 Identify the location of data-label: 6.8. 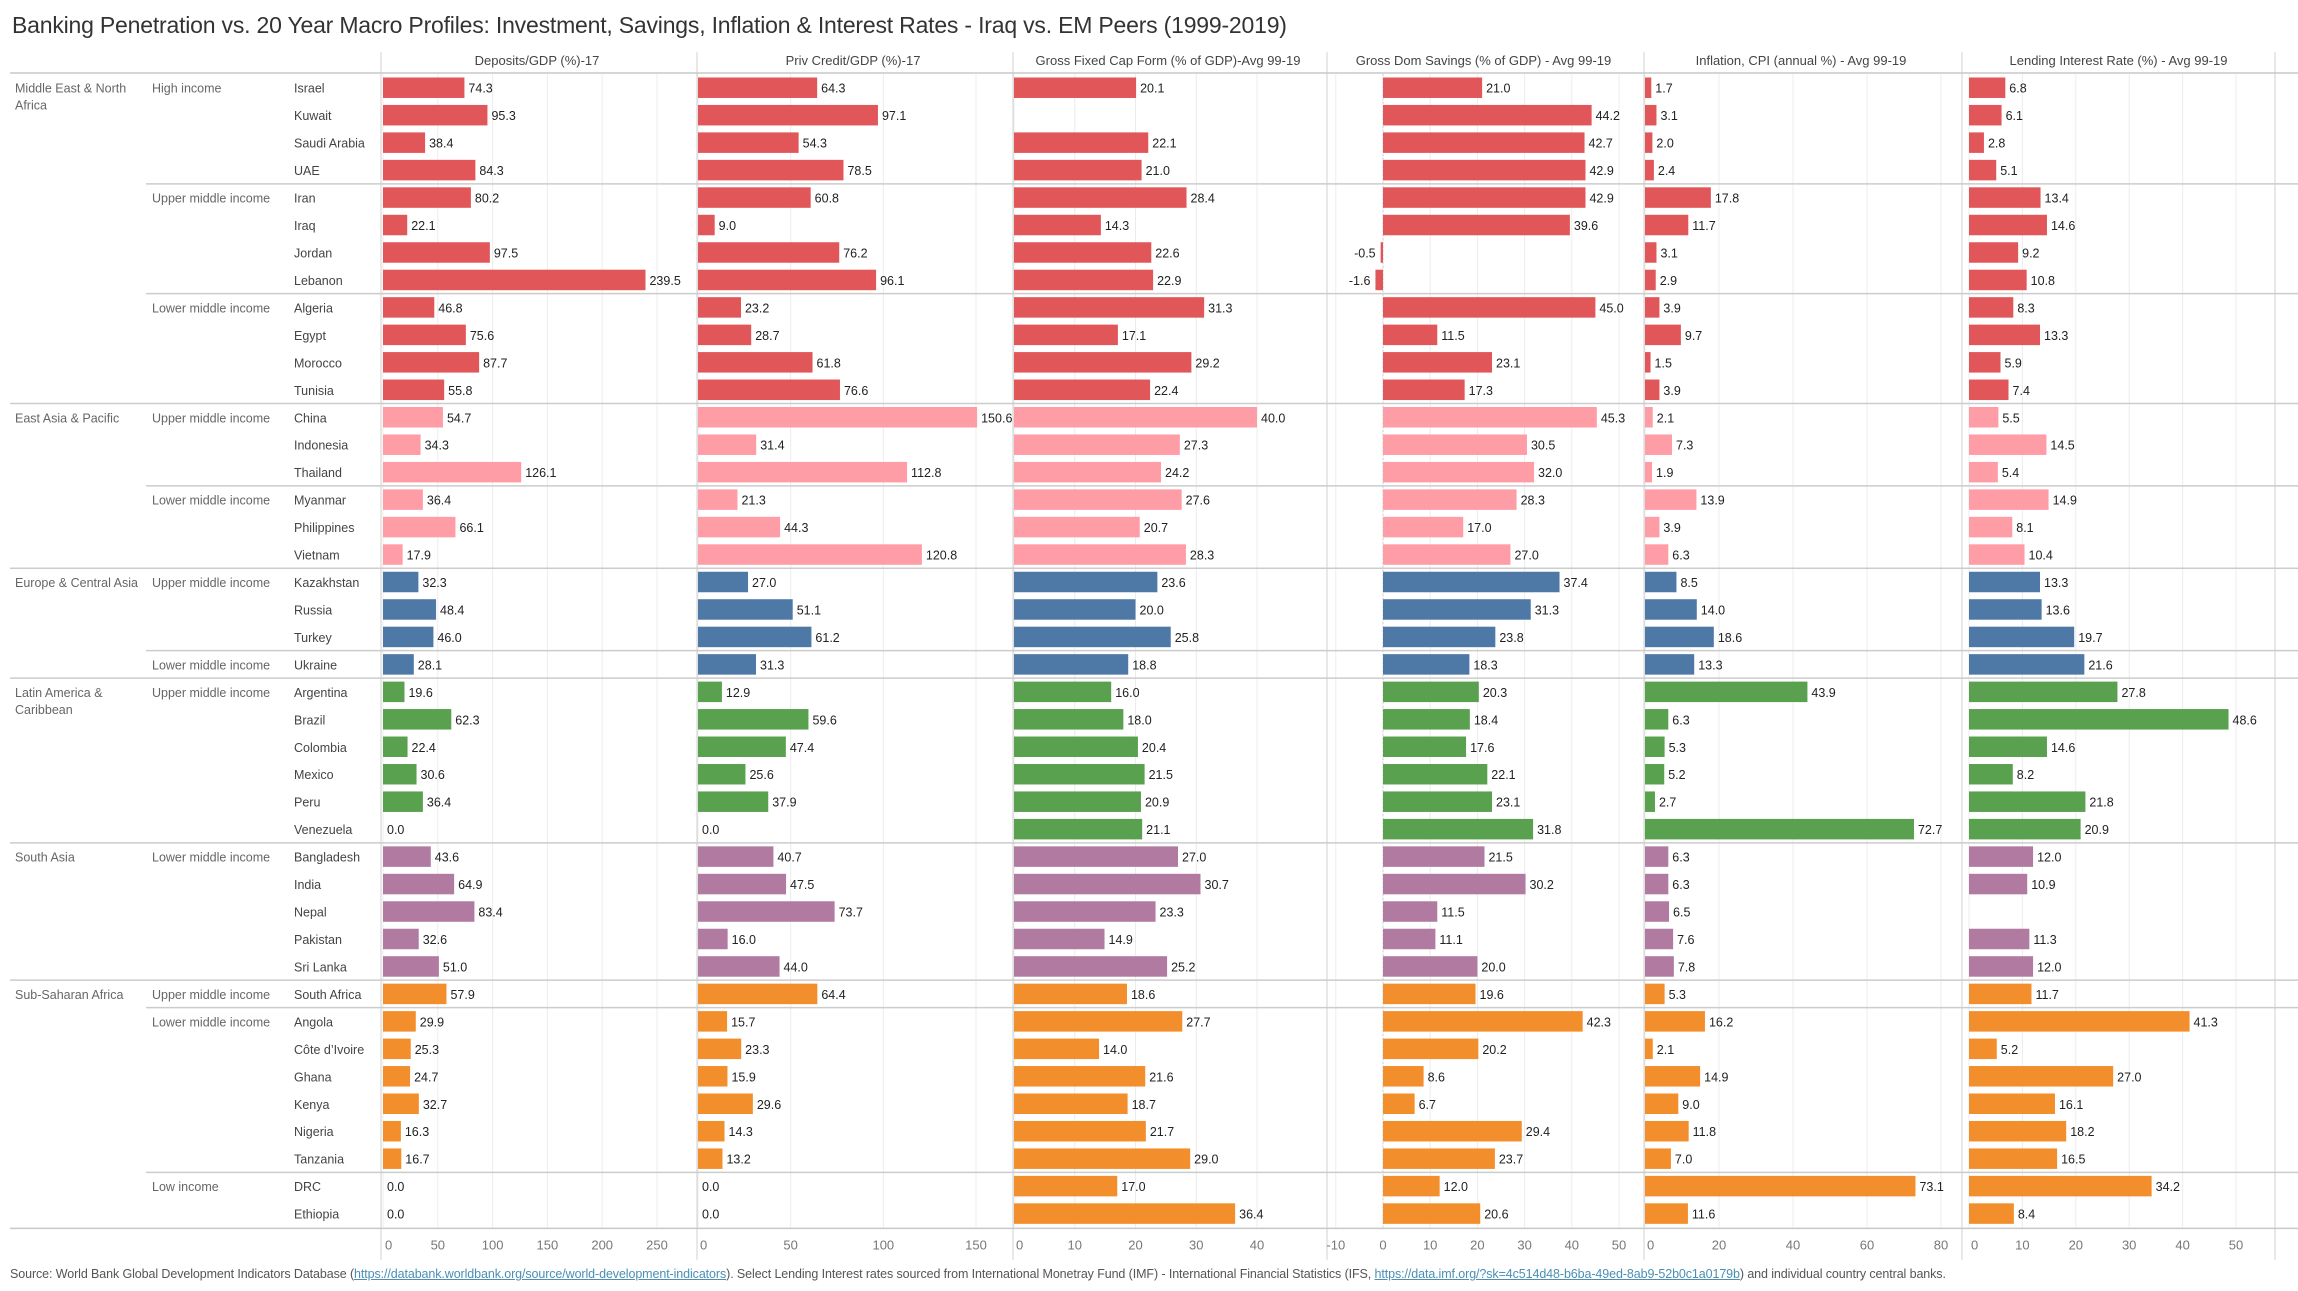
(2017, 89).